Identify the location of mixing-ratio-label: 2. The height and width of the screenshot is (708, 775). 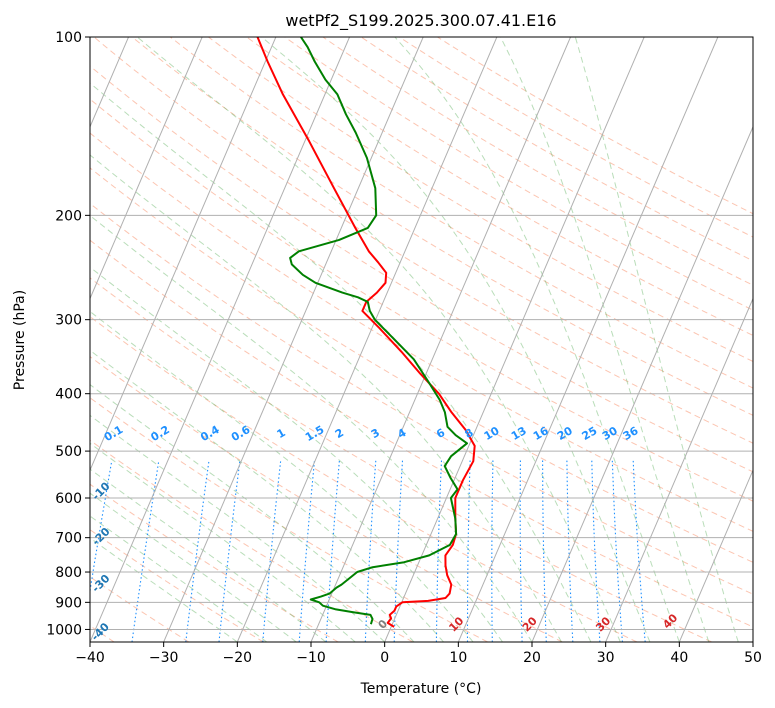
(339, 433).